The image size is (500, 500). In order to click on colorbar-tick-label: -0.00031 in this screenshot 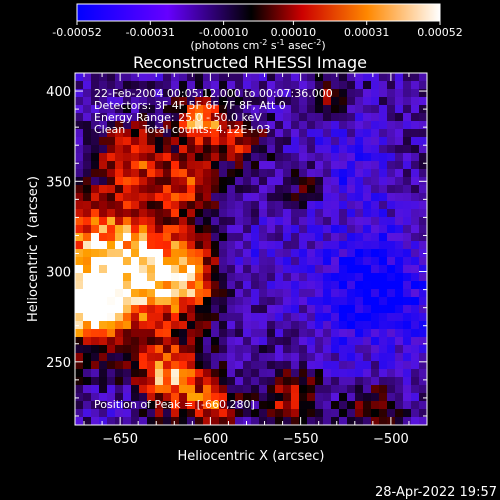, I will do `click(150, 32)`.